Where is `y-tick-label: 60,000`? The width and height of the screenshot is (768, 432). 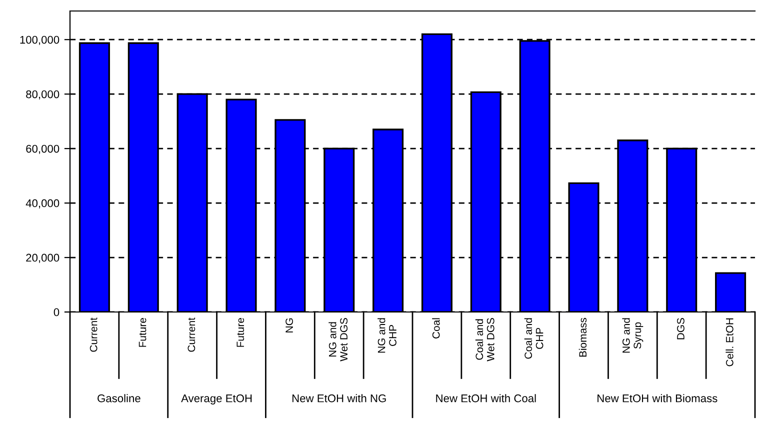 y-tick-label: 60,000 is located at coordinates (43, 149).